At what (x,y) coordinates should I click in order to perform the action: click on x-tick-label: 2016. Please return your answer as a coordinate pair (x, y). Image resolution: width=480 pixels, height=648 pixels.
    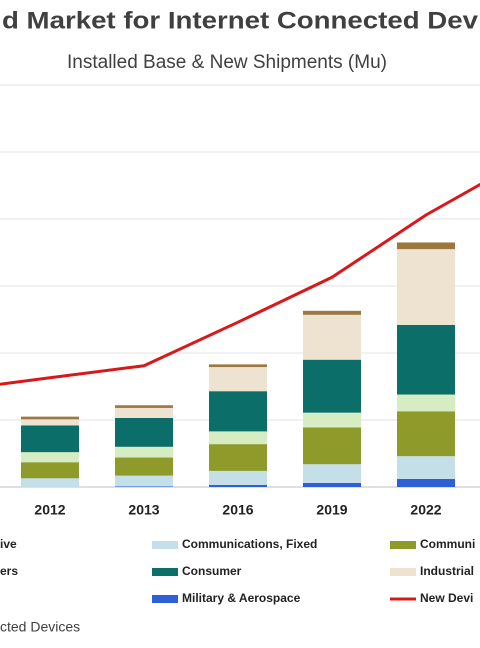
    Looking at the image, I should click on (237, 510).